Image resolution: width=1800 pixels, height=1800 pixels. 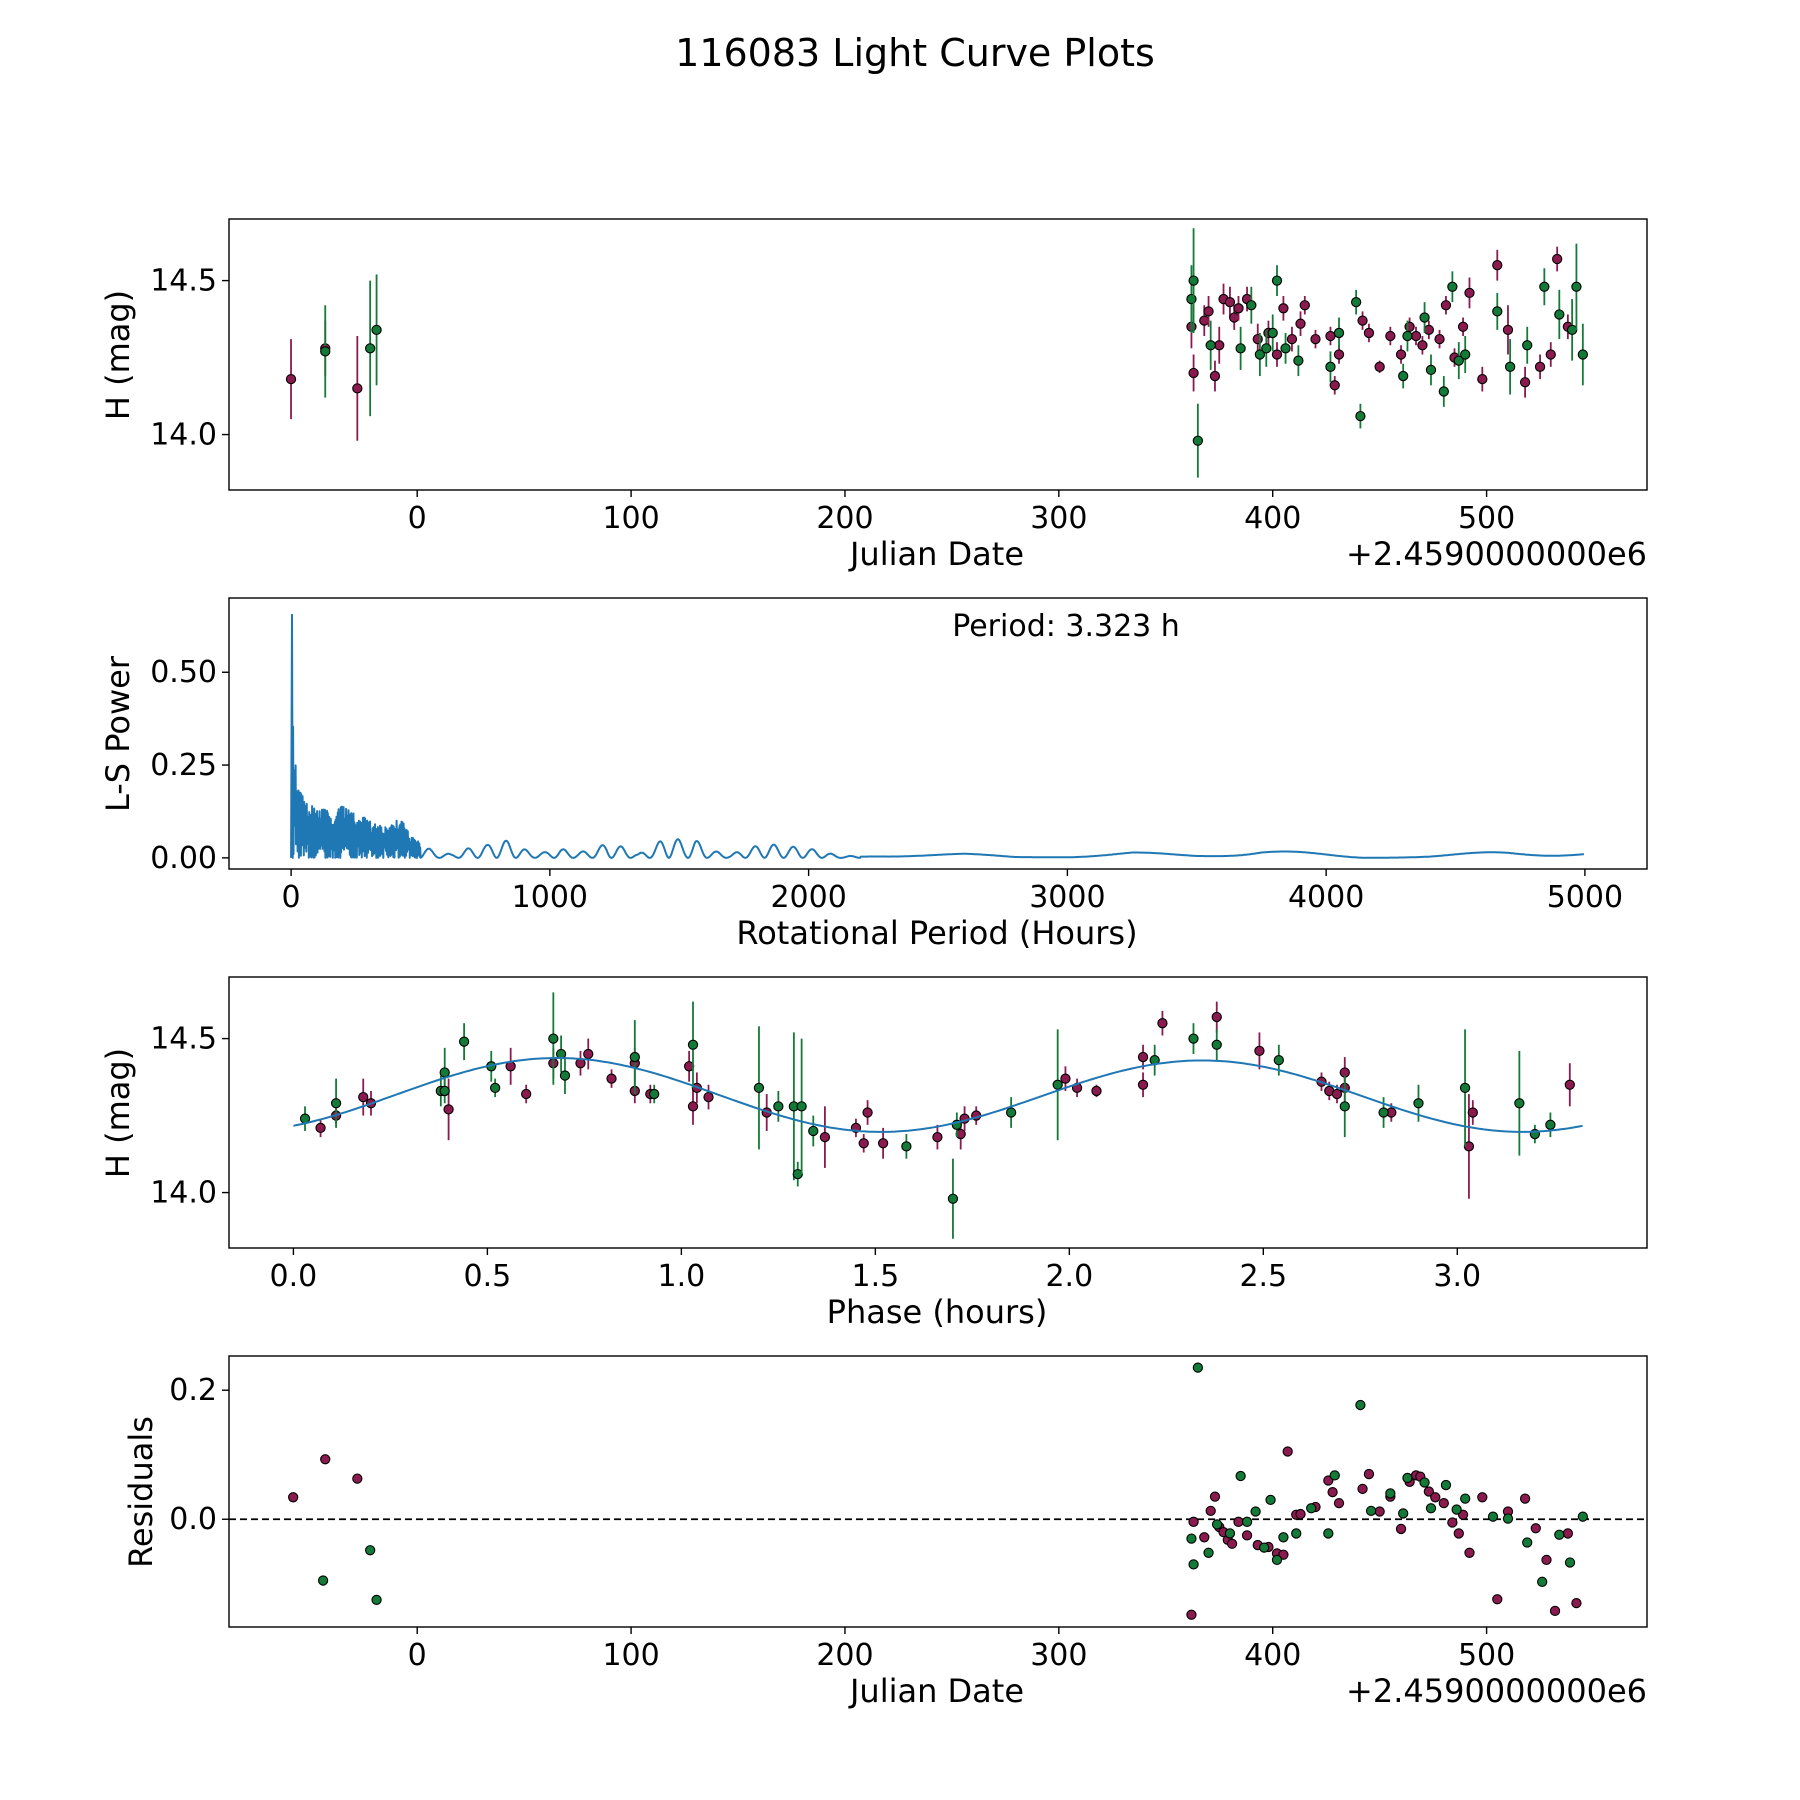 What do you see at coordinates (875, 1276) in the screenshot?
I see `x-tick-label: 1.5` at bounding box center [875, 1276].